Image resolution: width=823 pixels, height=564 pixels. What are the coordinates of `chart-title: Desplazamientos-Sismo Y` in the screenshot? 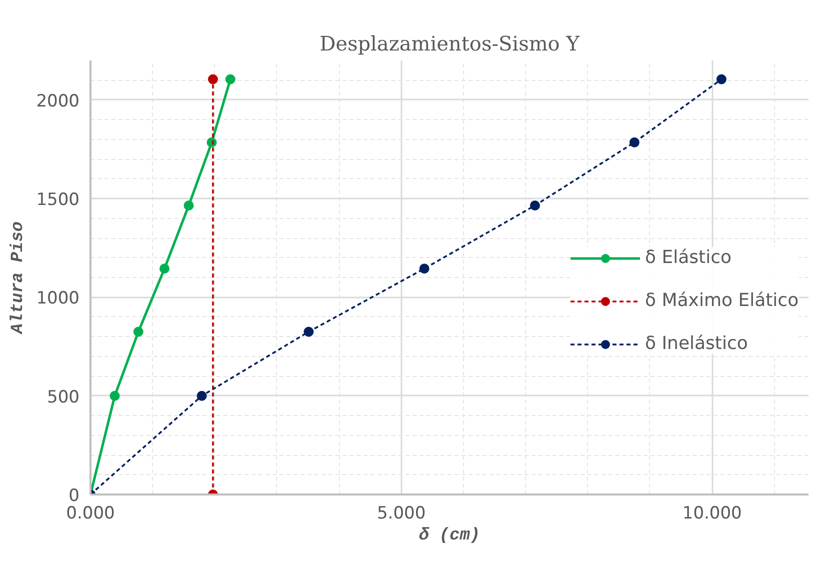 It's located at (450, 44).